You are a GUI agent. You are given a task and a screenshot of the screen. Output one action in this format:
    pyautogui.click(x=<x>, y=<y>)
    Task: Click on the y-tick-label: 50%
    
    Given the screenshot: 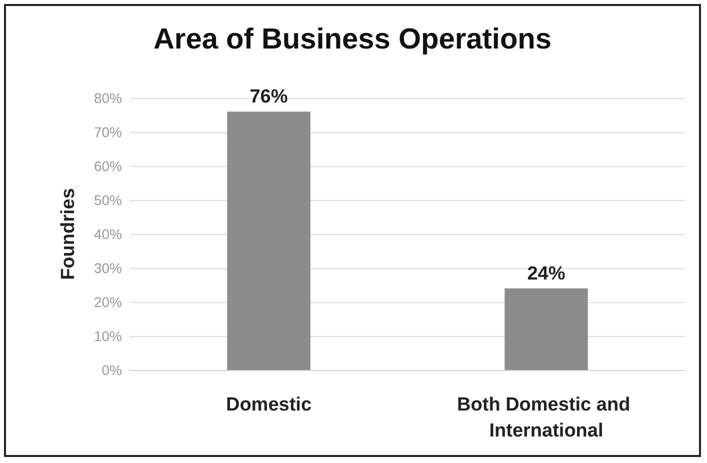 What is the action you would take?
    pyautogui.click(x=108, y=200)
    